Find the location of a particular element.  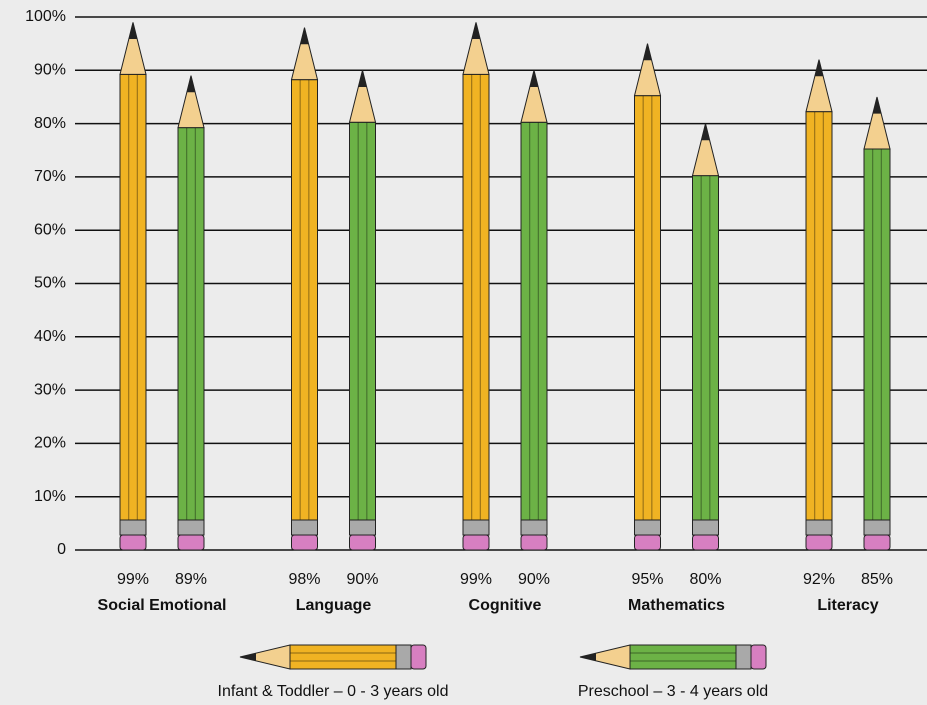

x-tick-label: Literacy is located at coordinates (847, 605).